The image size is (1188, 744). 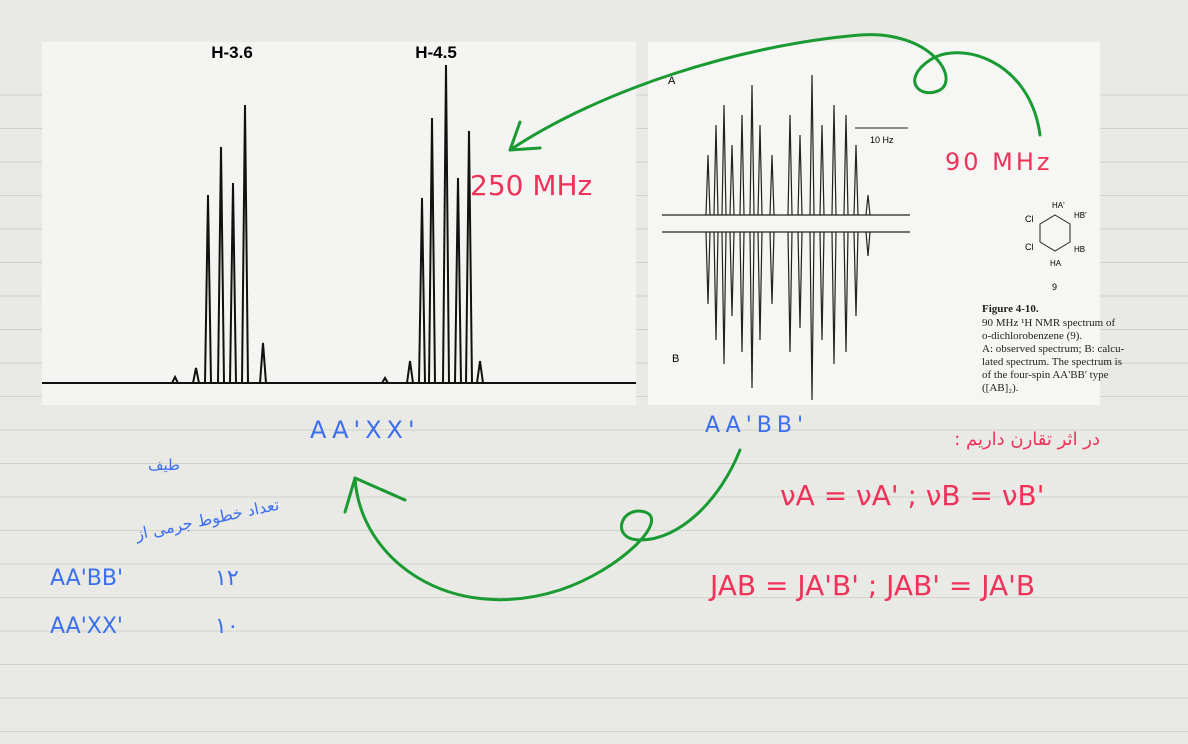 What do you see at coordinates (1027, 439) in the screenshot?
I see `note-heading: در اثر تقارن داریم :` at bounding box center [1027, 439].